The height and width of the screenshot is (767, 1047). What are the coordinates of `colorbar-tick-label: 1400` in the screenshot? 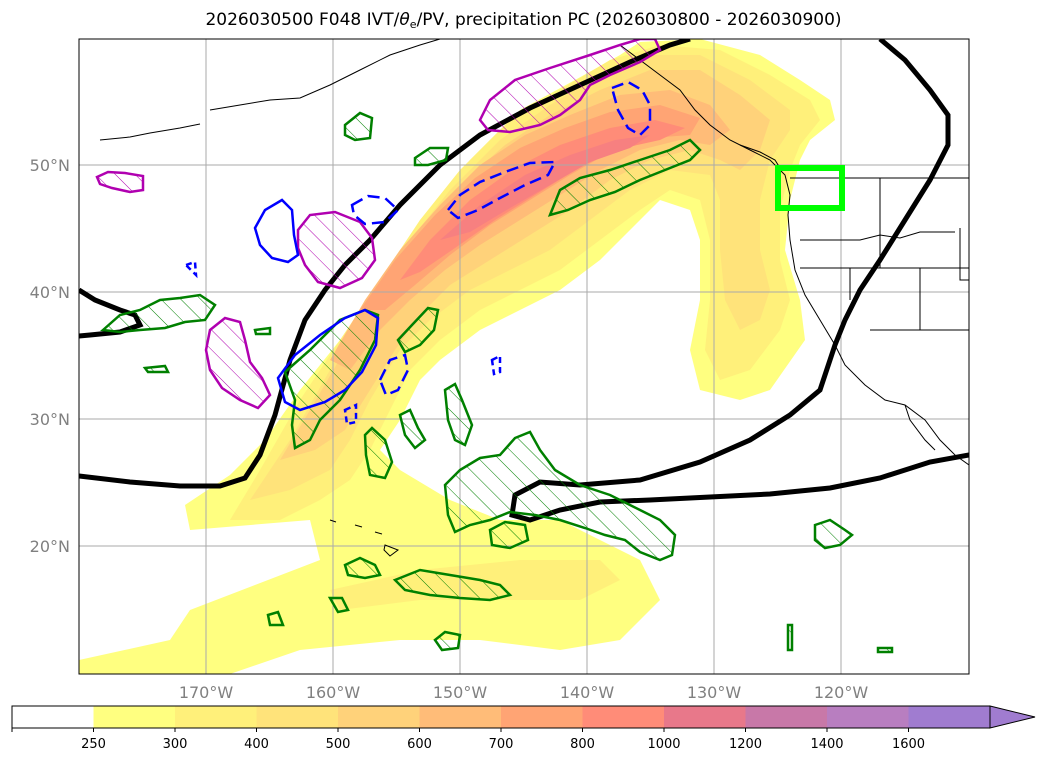 It's located at (826, 744).